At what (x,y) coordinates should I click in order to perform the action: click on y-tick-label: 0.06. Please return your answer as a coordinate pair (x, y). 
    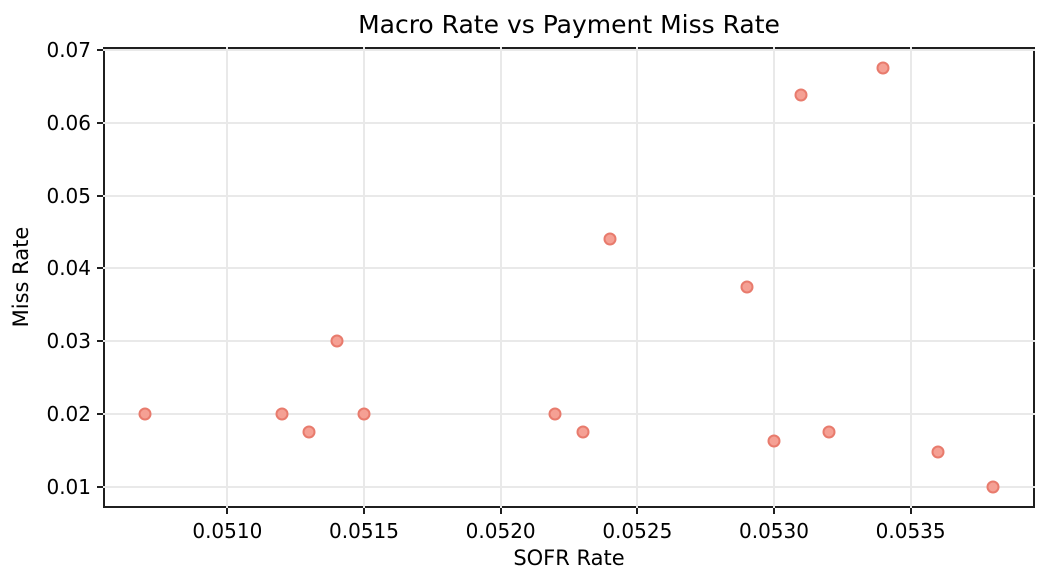
    Looking at the image, I should click on (68, 122).